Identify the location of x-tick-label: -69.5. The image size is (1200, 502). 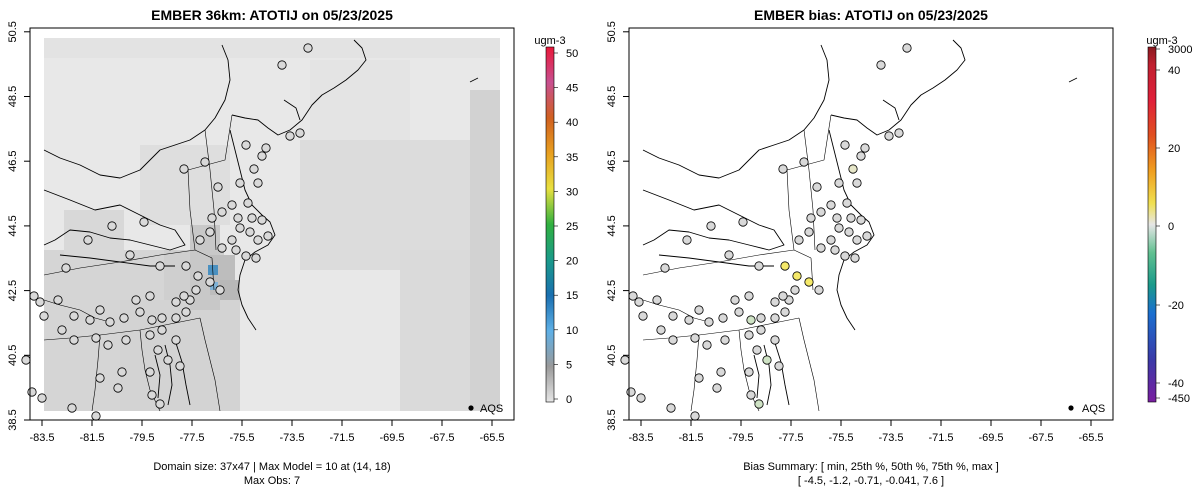
(990, 438).